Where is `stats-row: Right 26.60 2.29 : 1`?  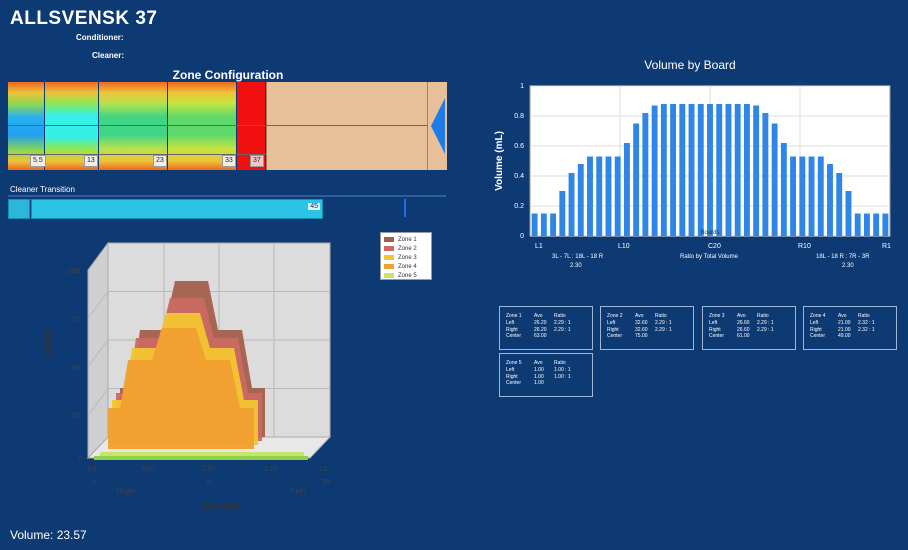
stats-row: Right 26.60 2.29 : 1 is located at coordinates (743, 330).